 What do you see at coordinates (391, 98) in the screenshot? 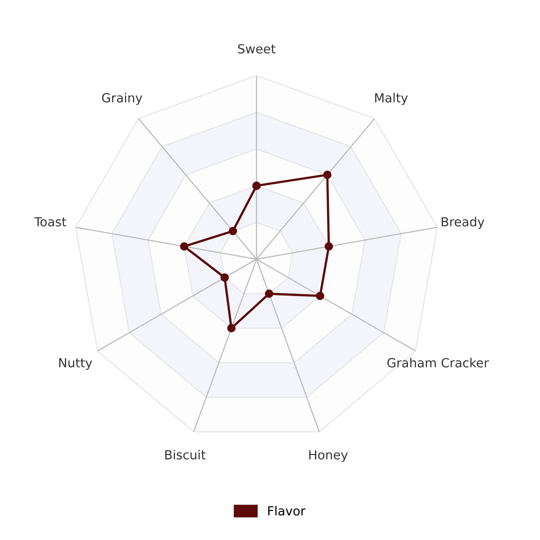
I see `spoke-label: Malty` at bounding box center [391, 98].